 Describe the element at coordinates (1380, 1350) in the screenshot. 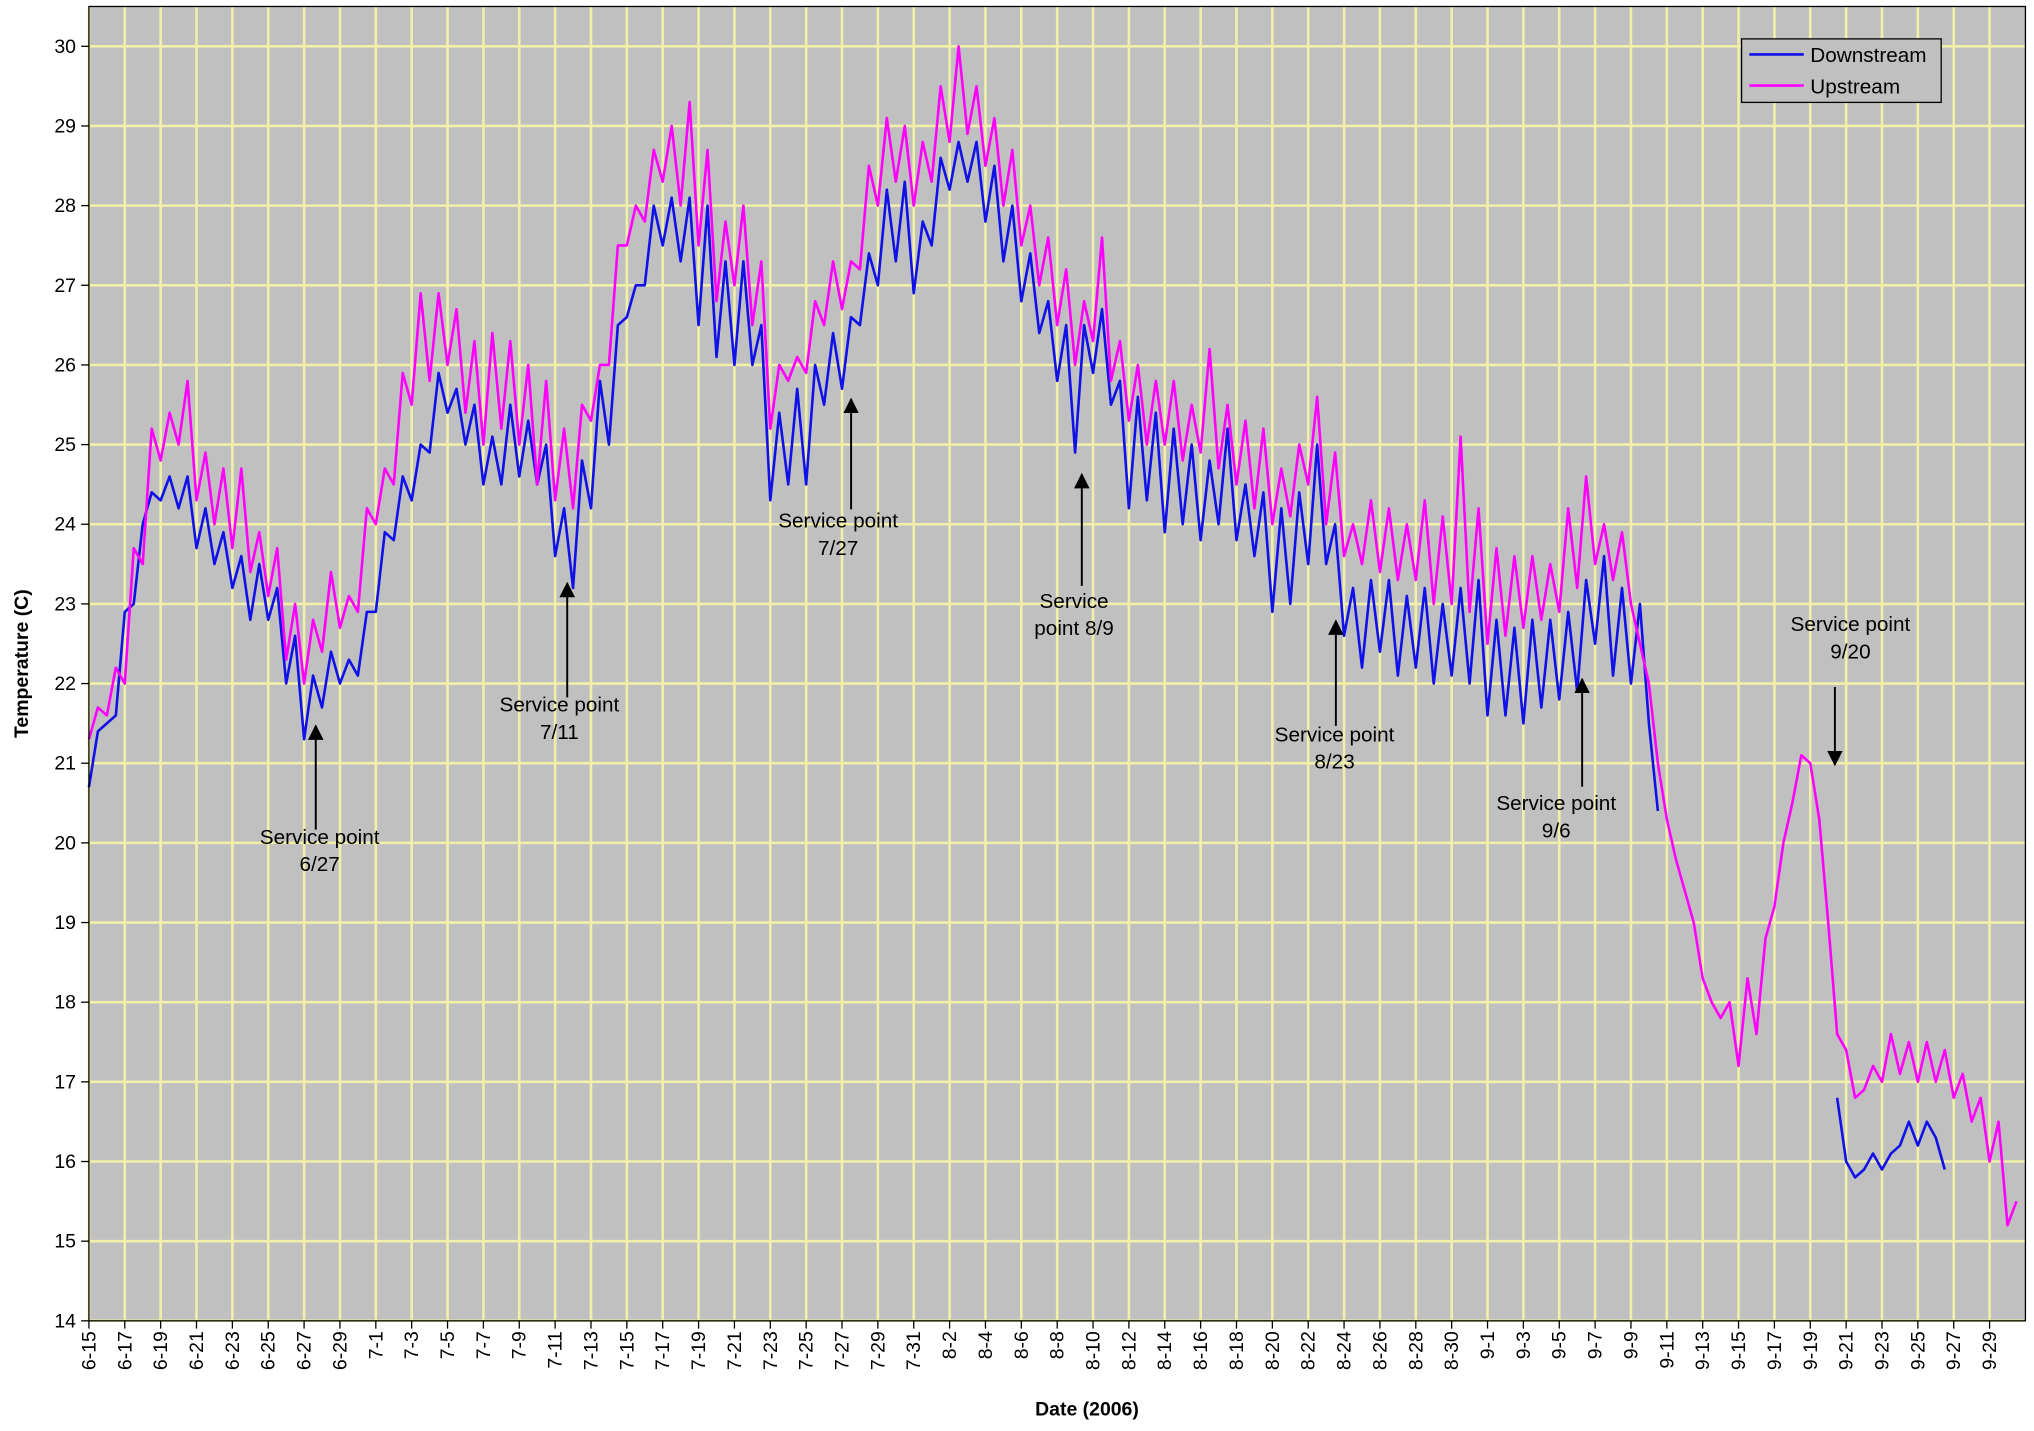

I see `x-tick-label: 8-26` at that location.